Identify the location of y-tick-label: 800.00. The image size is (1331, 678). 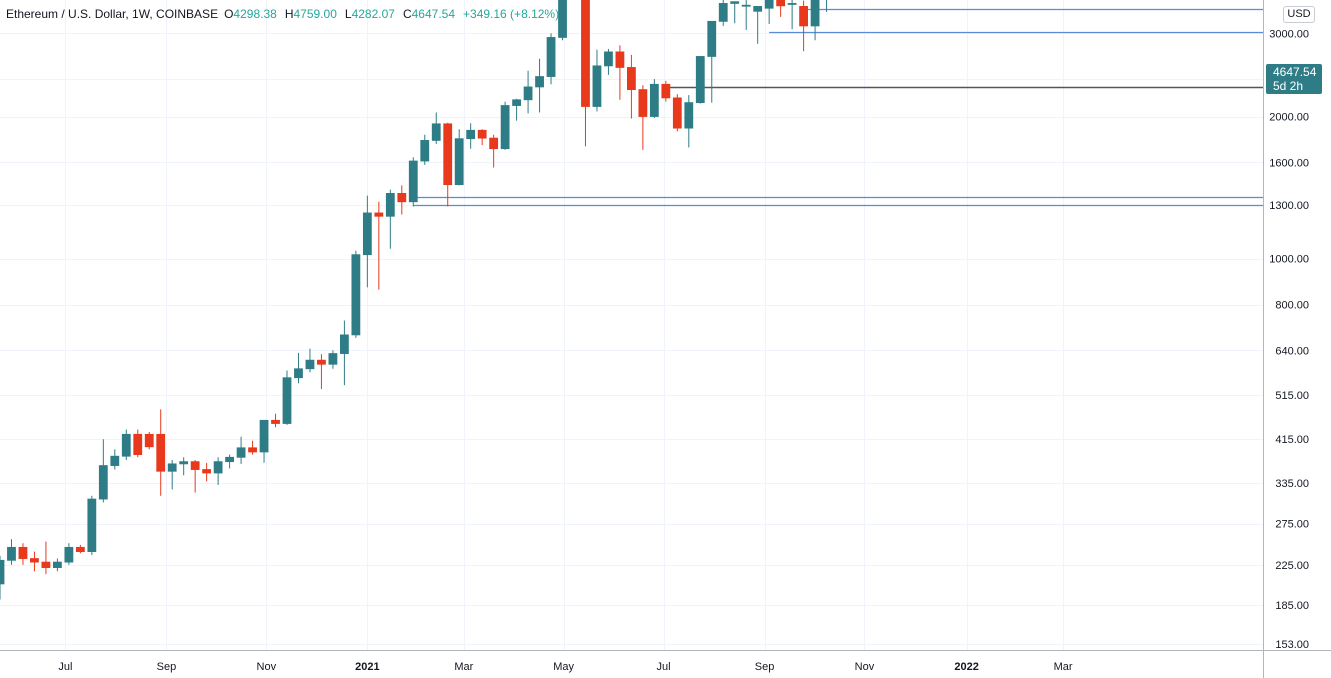
(1292, 306).